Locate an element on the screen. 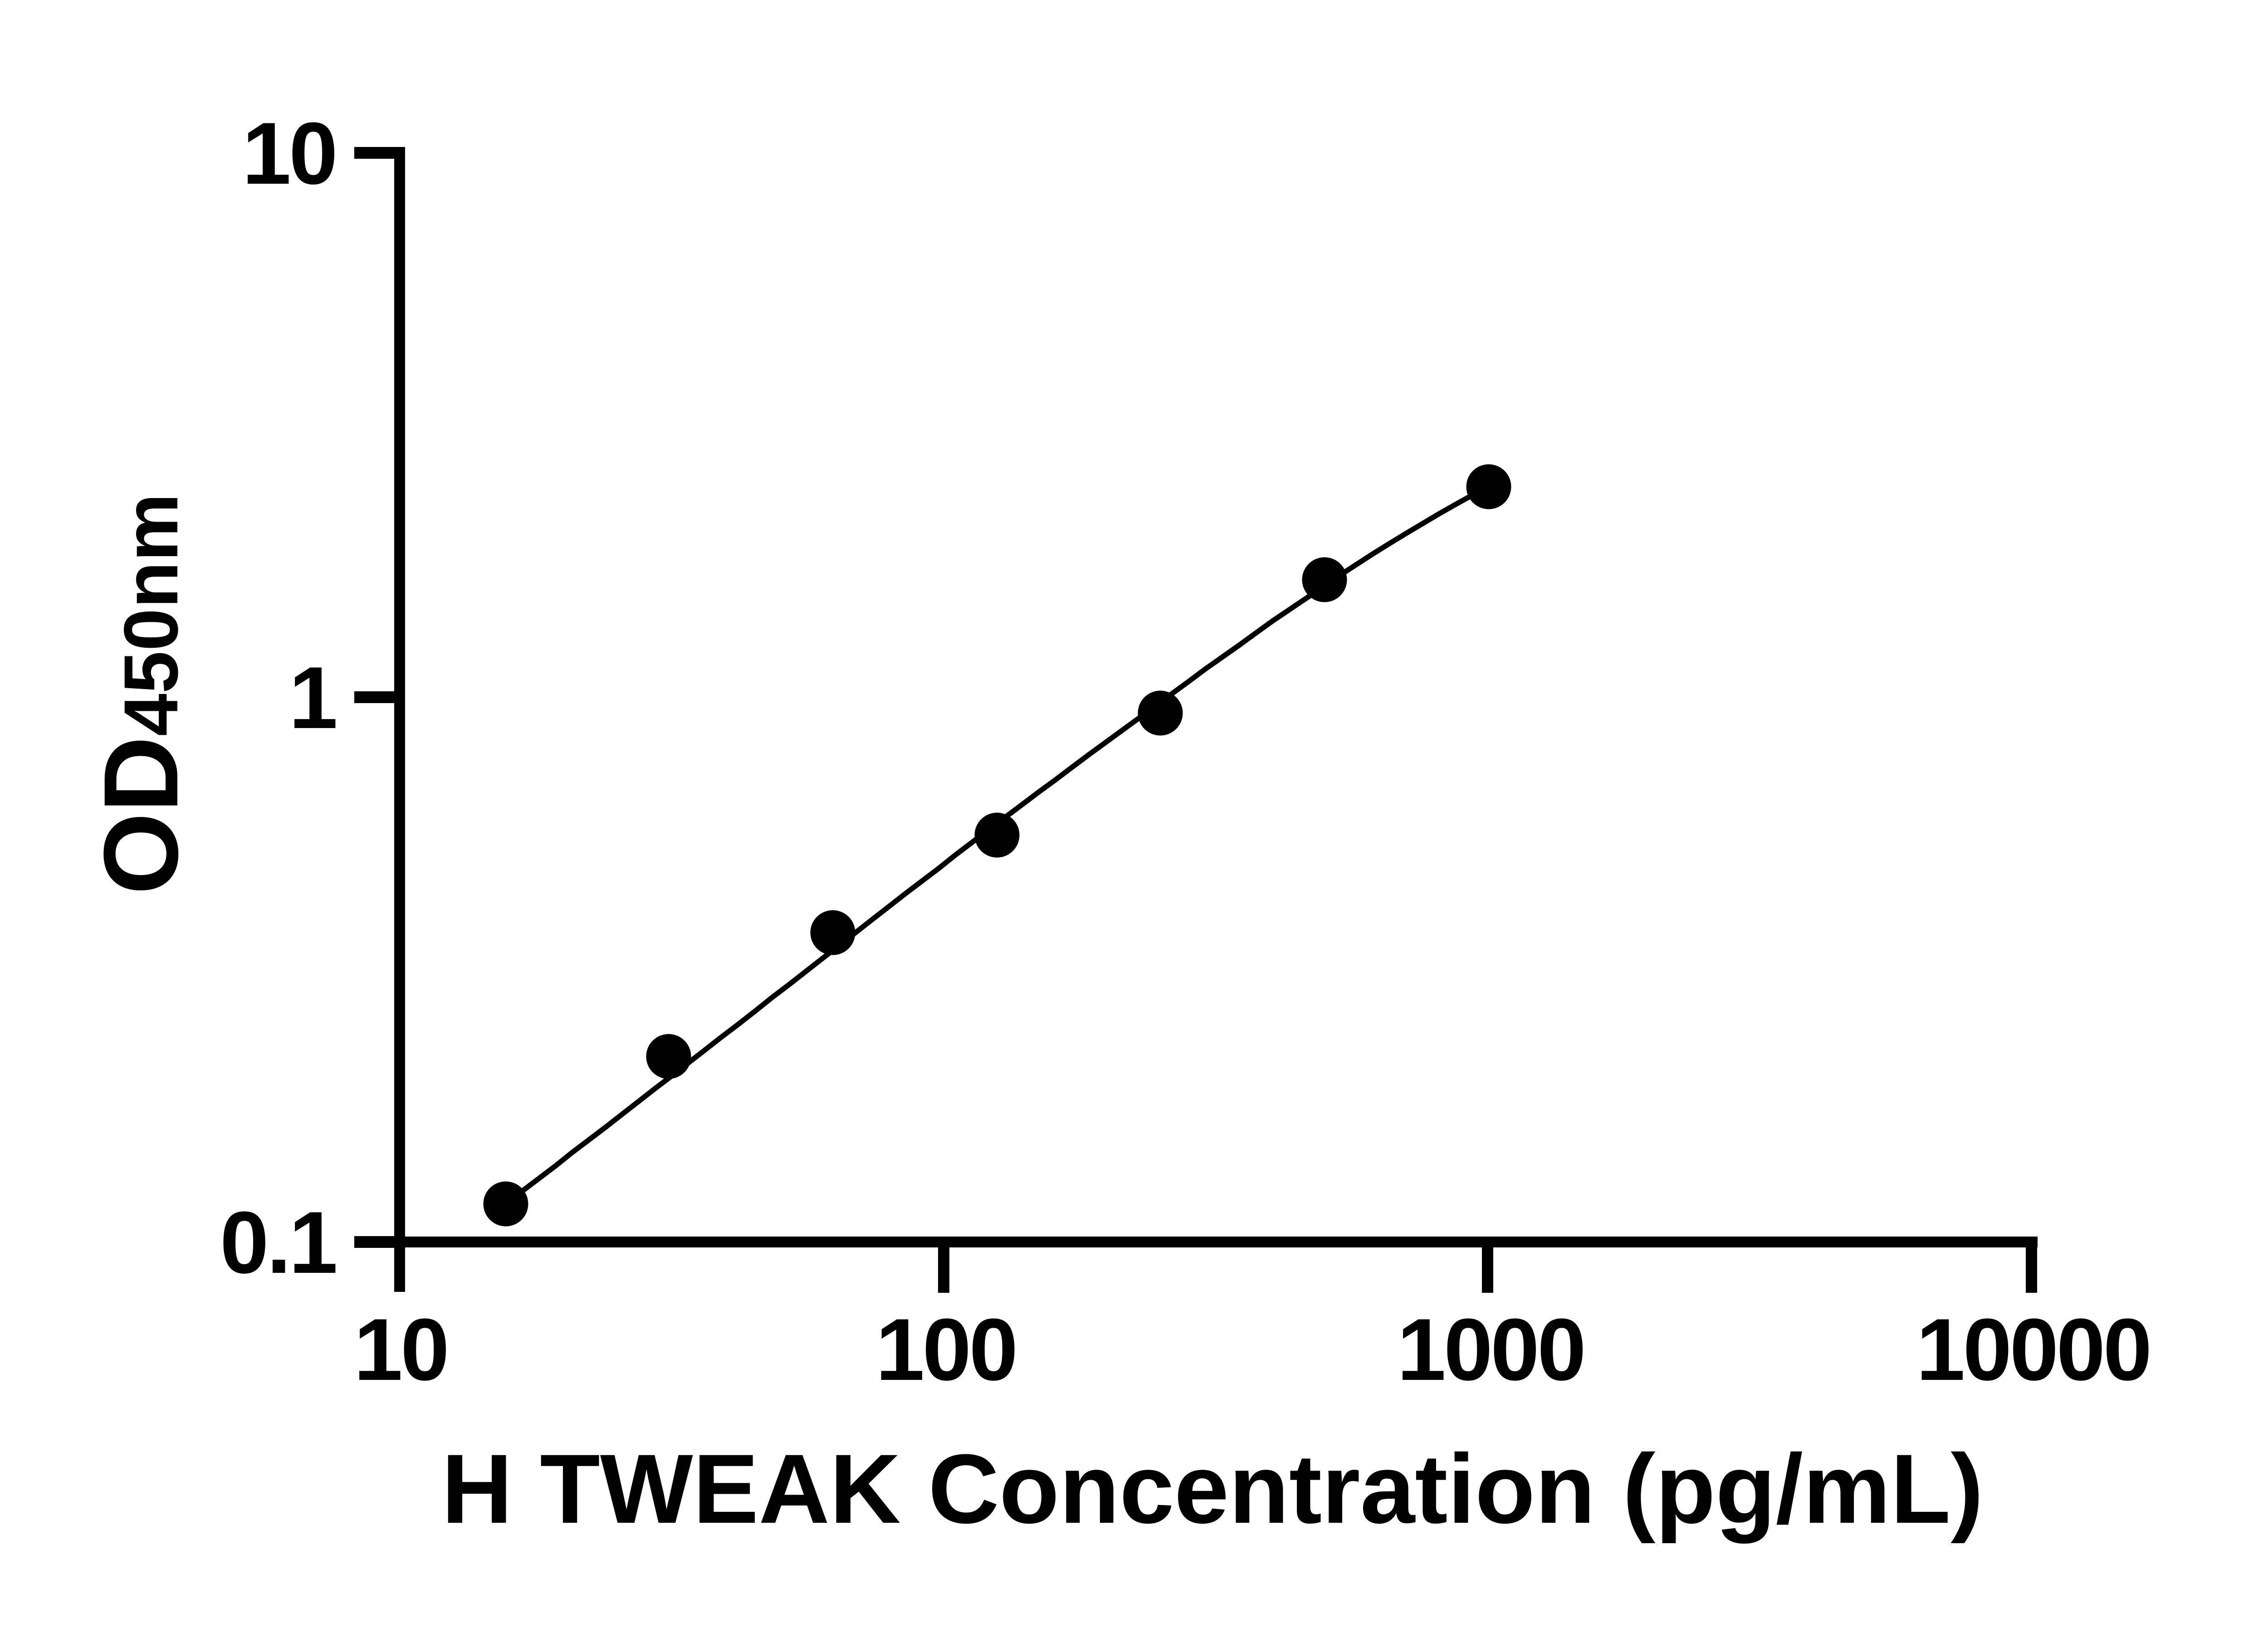  svg-text: 1 is located at coordinates (312, 698).